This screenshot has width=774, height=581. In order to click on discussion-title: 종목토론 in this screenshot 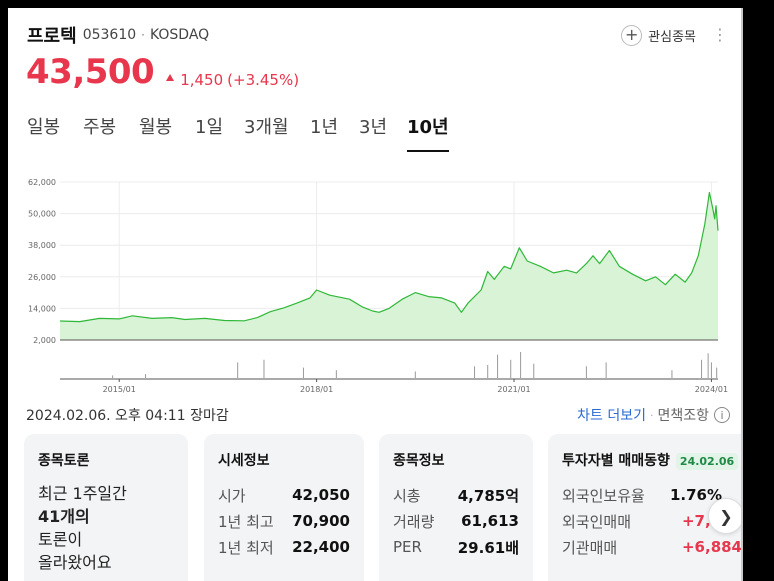, I will do `click(64, 461)`.